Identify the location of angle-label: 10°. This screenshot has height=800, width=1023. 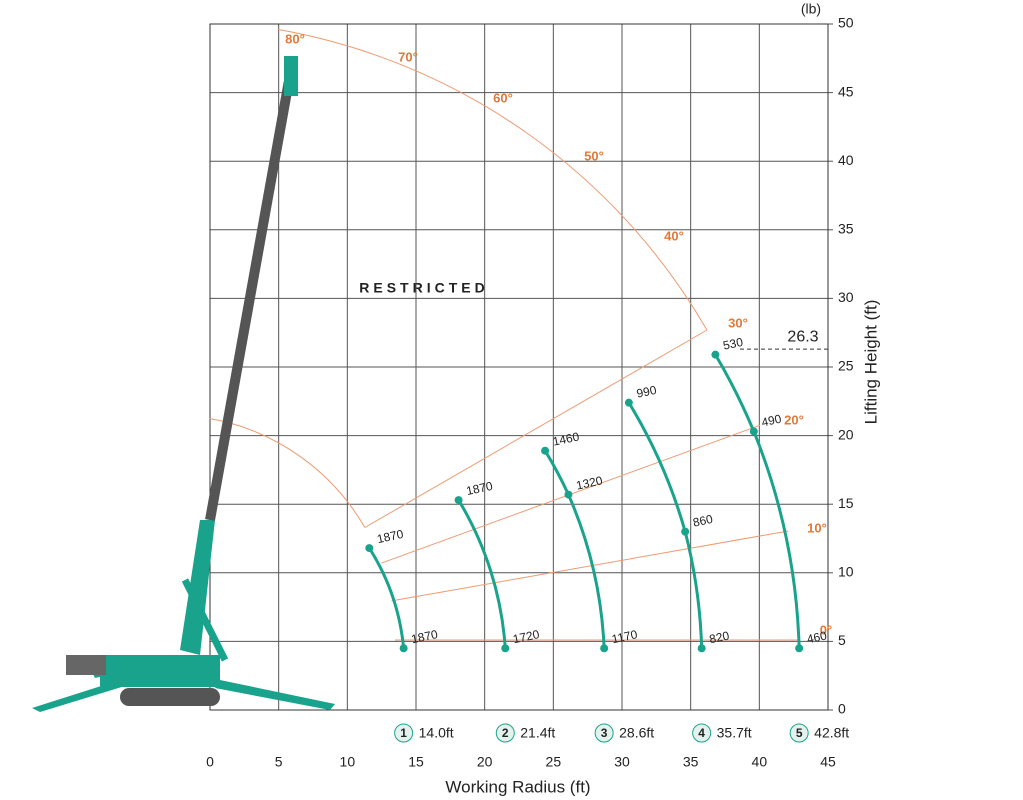
(817, 527).